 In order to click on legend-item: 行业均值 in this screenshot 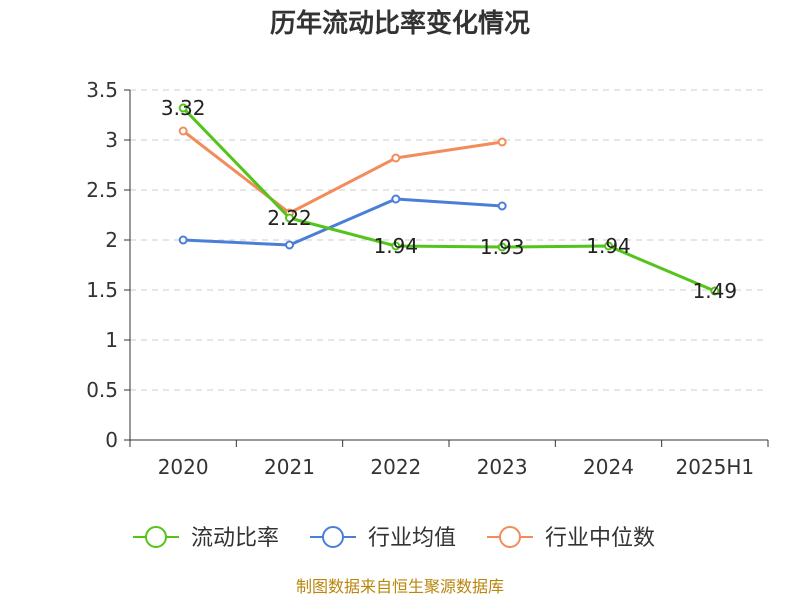, I will do `click(383, 538)`.